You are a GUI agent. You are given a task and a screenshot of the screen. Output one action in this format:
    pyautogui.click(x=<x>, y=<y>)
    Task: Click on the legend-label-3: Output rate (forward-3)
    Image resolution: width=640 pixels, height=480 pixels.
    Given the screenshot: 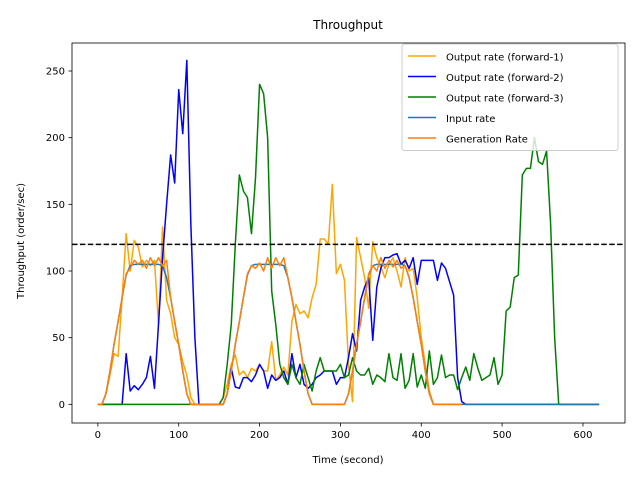 What is the action you would take?
    pyautogui.click(x=505, y=99)
    